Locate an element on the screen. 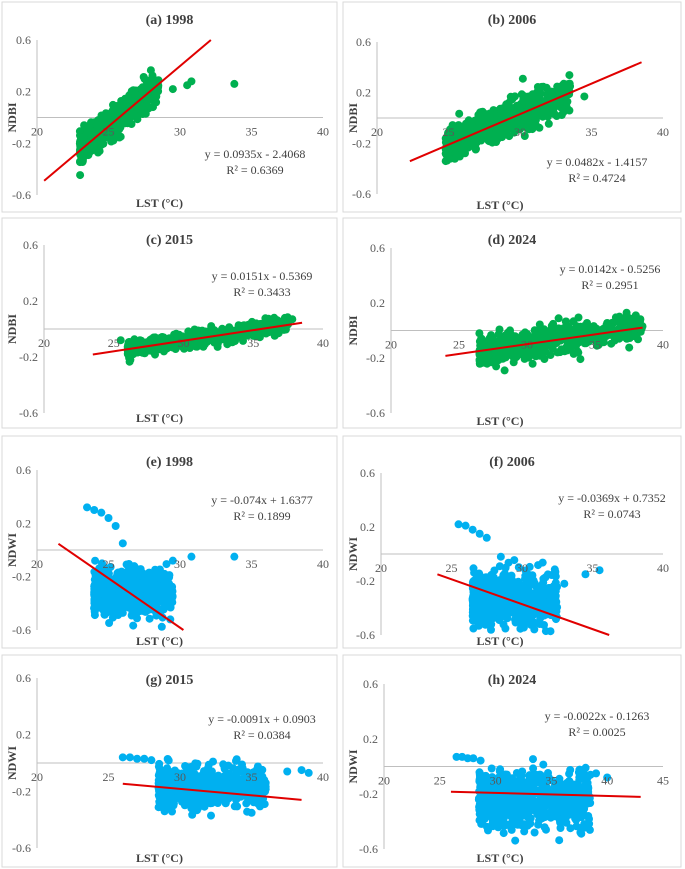 The width and height of the screenshot is (685, 869). y-tick-label: 0.6 is located at coordinates (30, 245).